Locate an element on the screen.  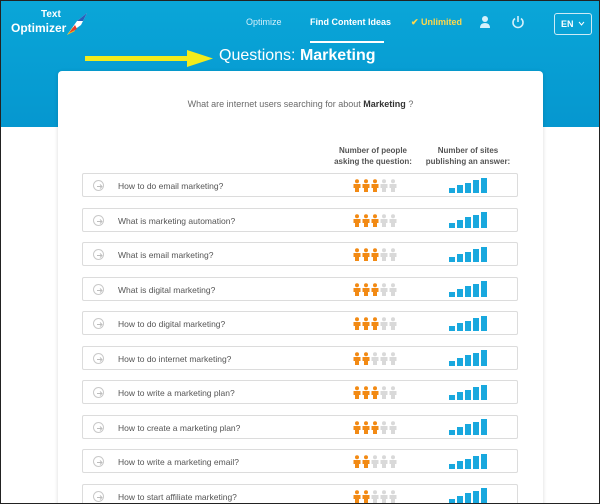
question-row: How to create a marketing plan? is located at coordinates (300, 426).